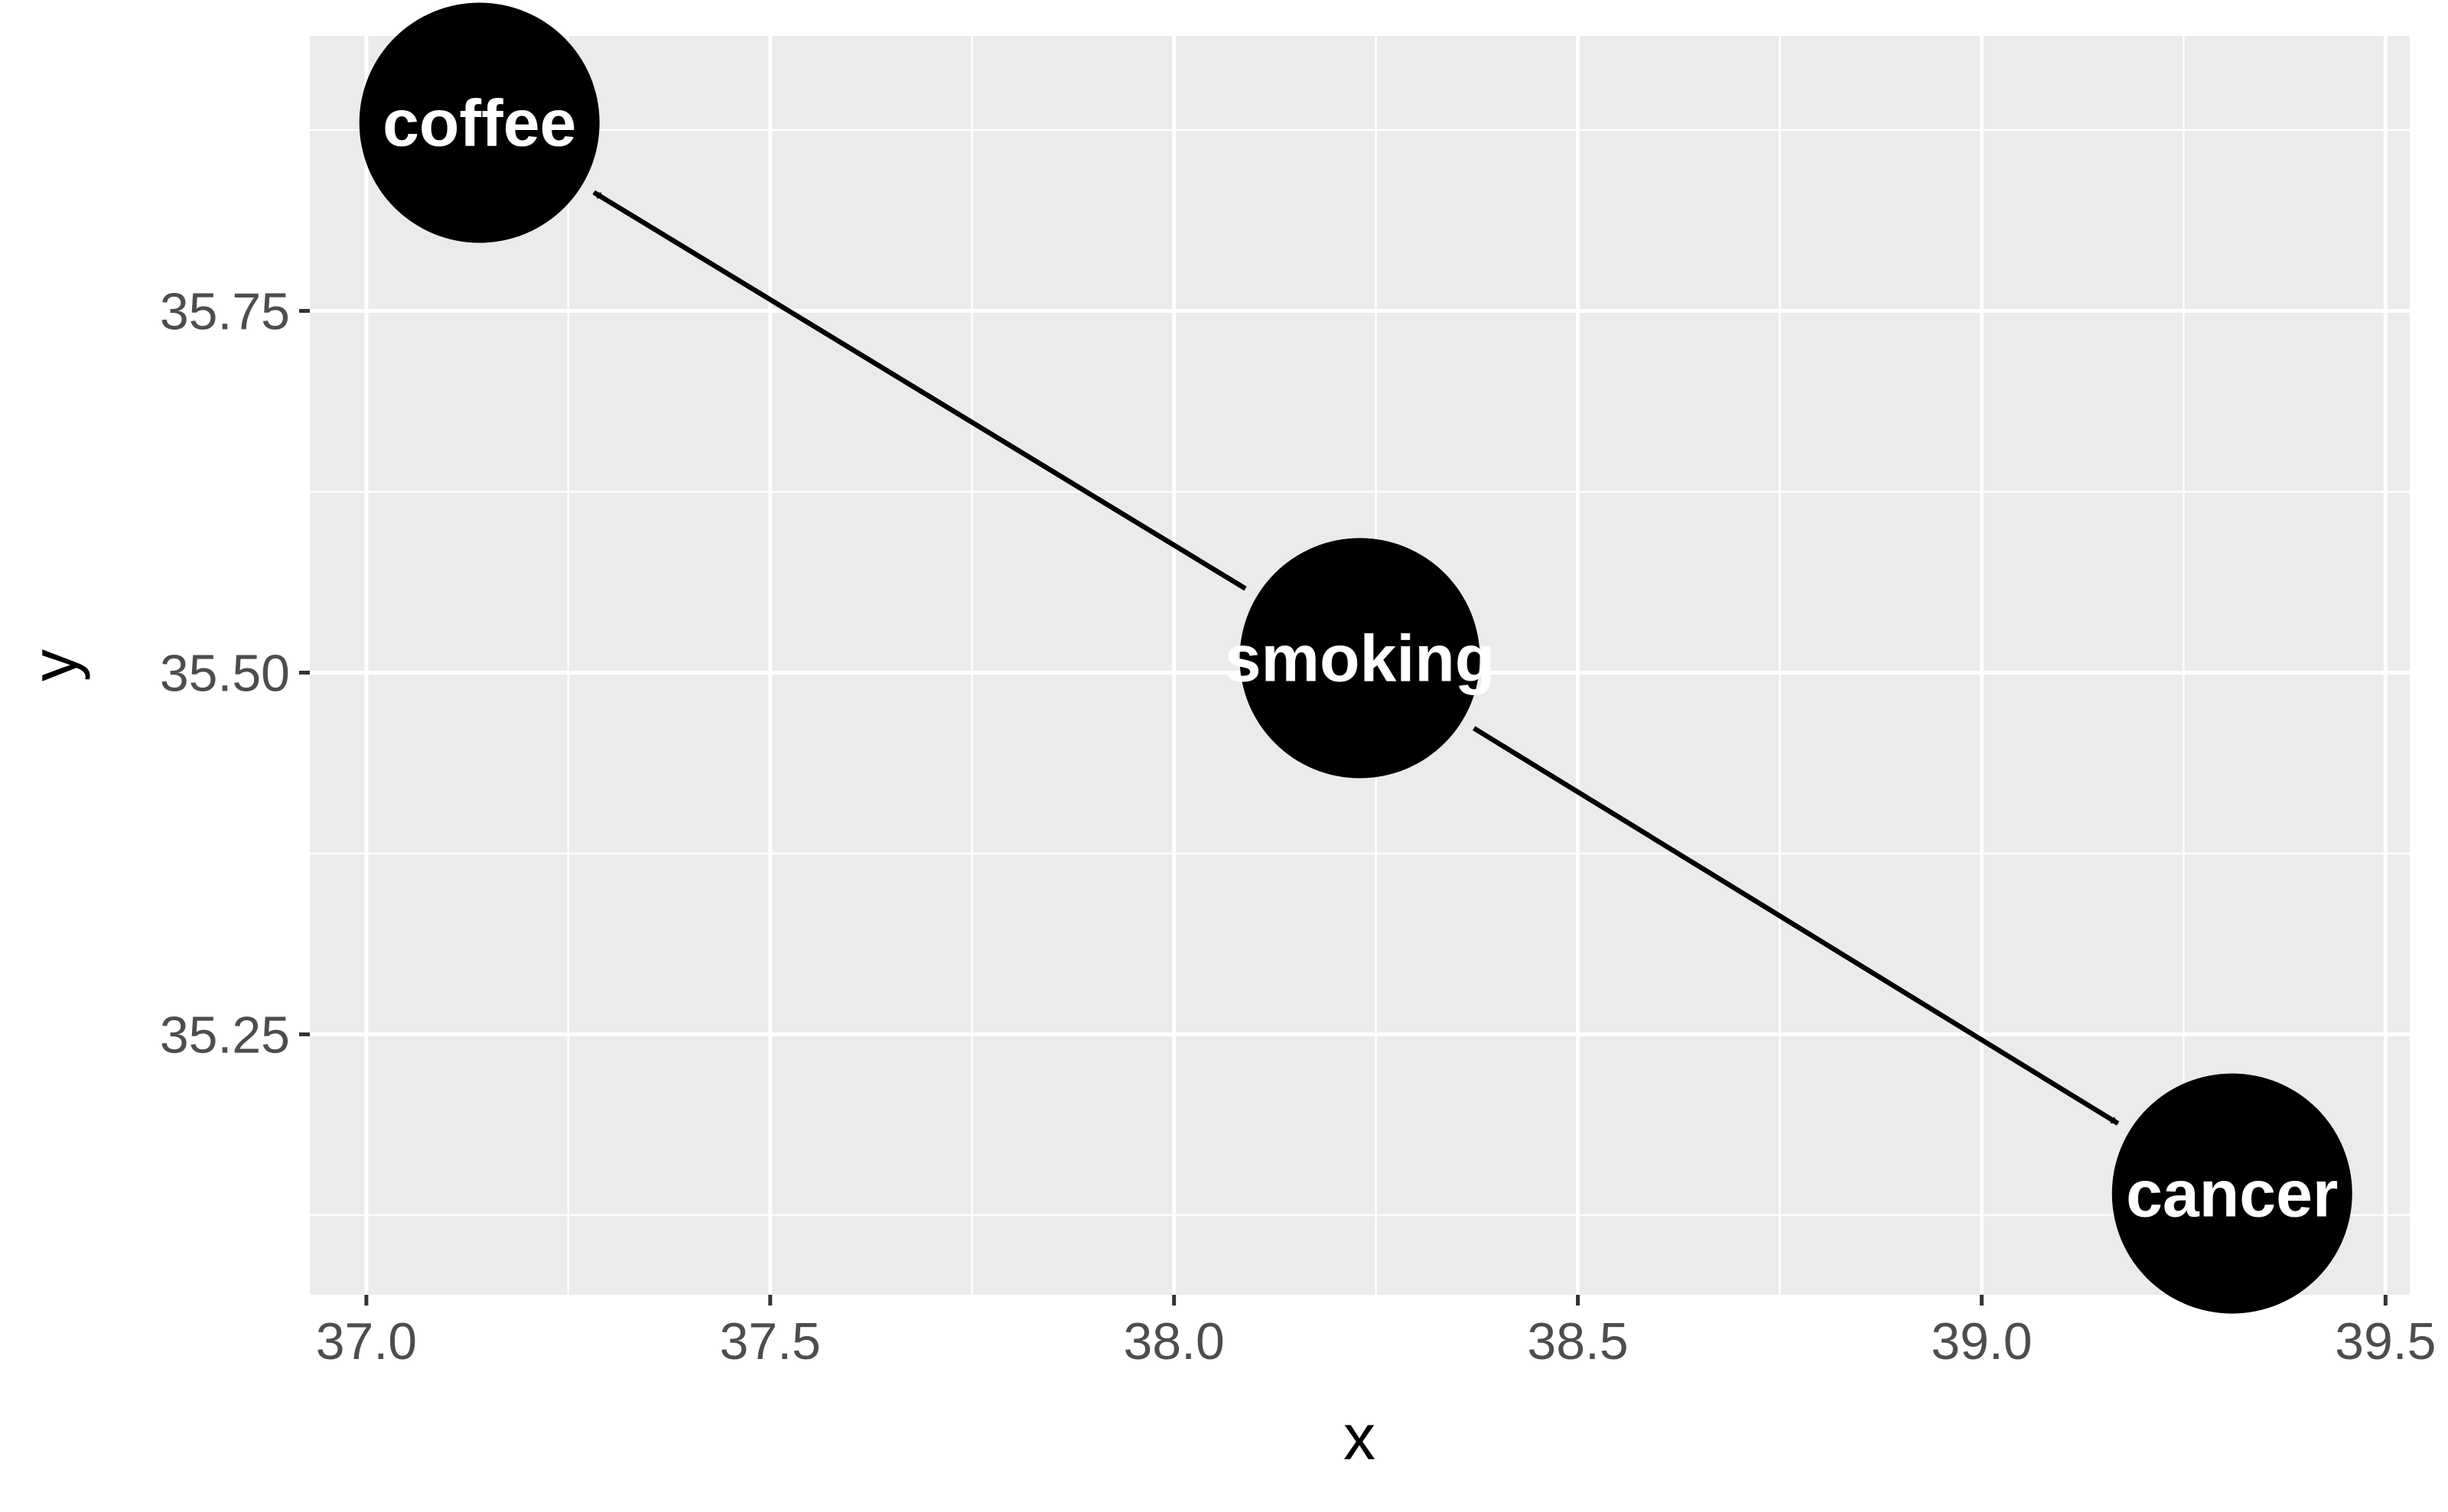 This screenshot has width=2448, height=1512. I want to click on node-smoking, so click(1359, 658).